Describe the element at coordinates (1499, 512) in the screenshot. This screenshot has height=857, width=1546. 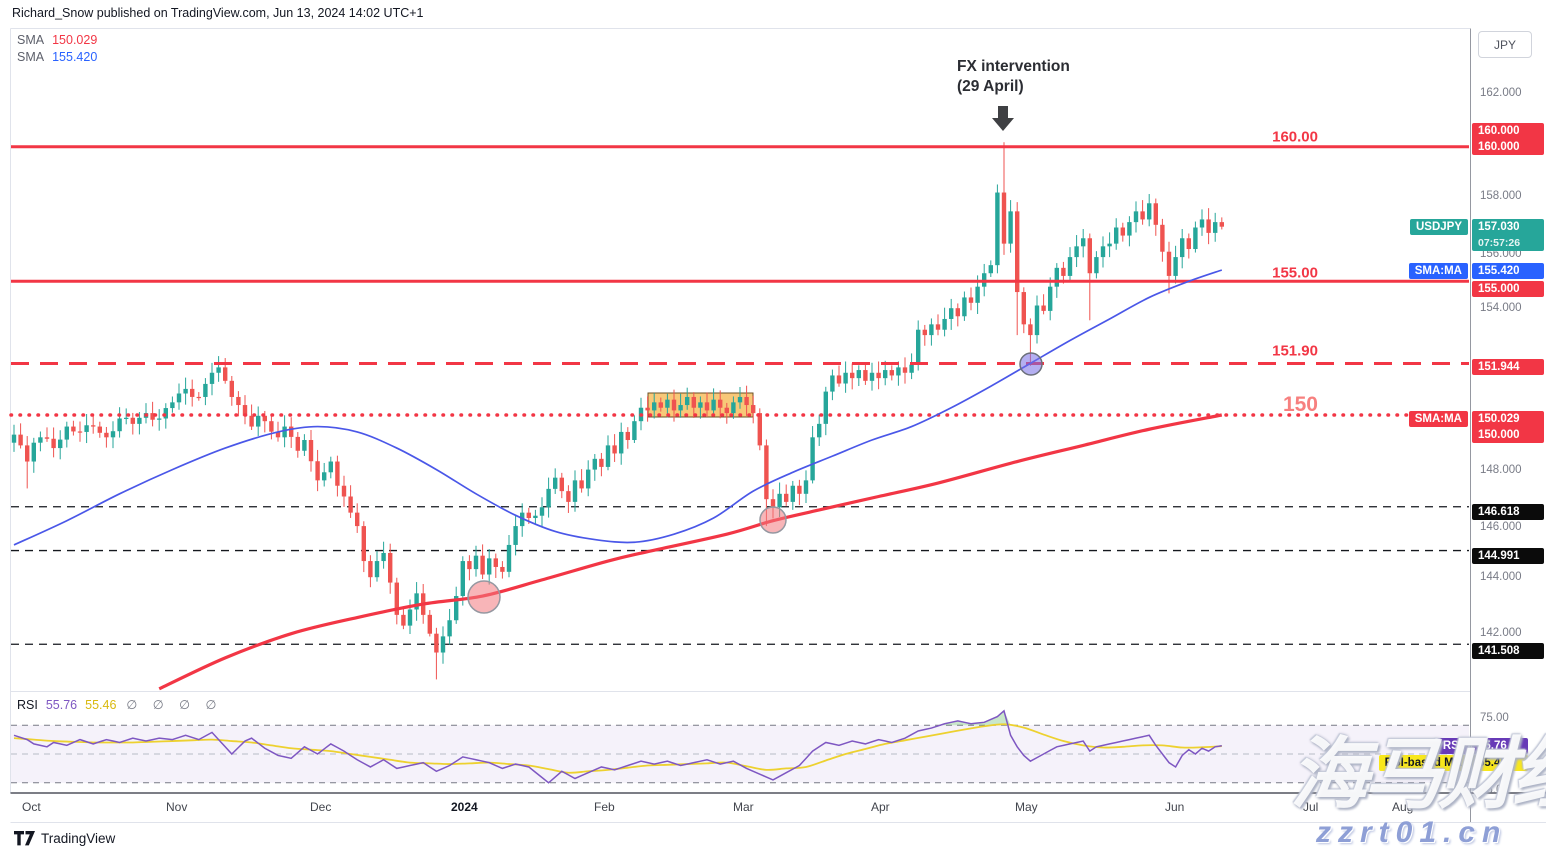
I see `badge-value: 146.618` at that location.